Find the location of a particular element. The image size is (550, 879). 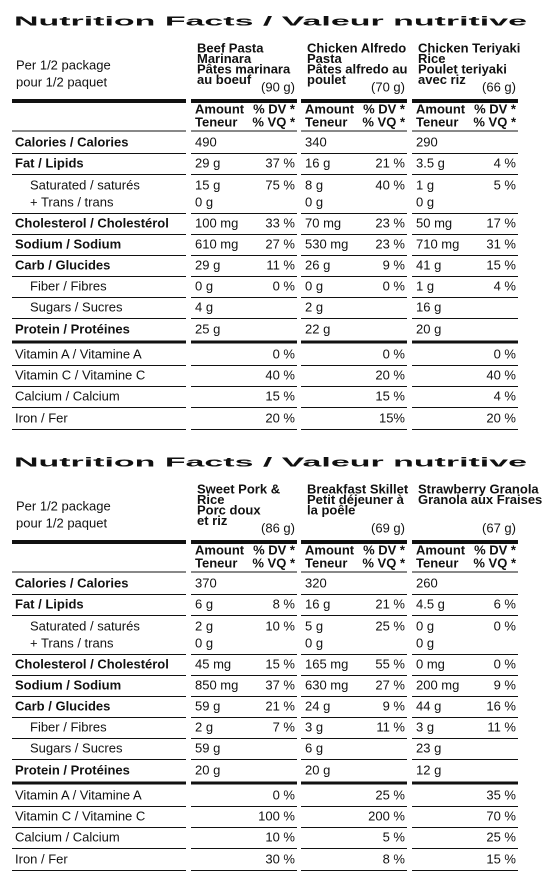

daily-value: 4 % is located at coordinates (505, 285).